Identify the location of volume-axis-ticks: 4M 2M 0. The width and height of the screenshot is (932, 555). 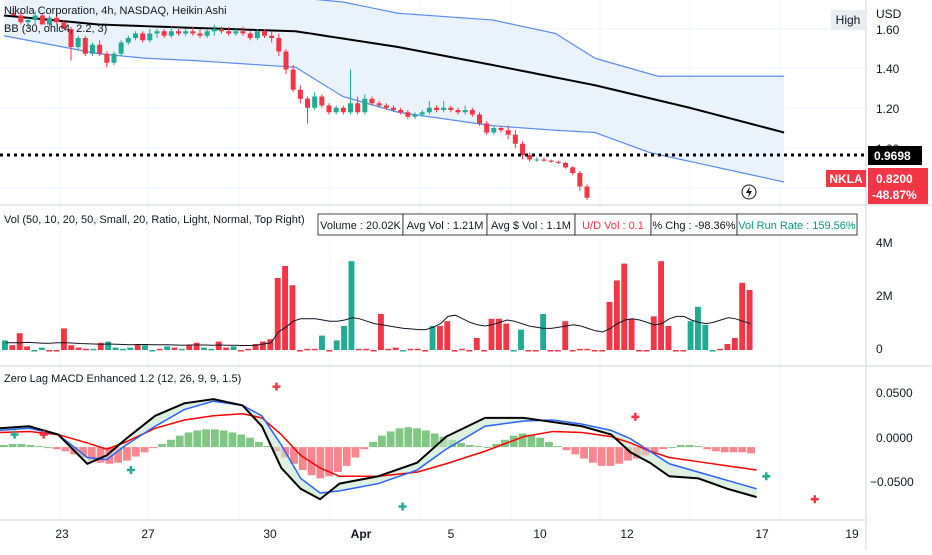
(884, 296).